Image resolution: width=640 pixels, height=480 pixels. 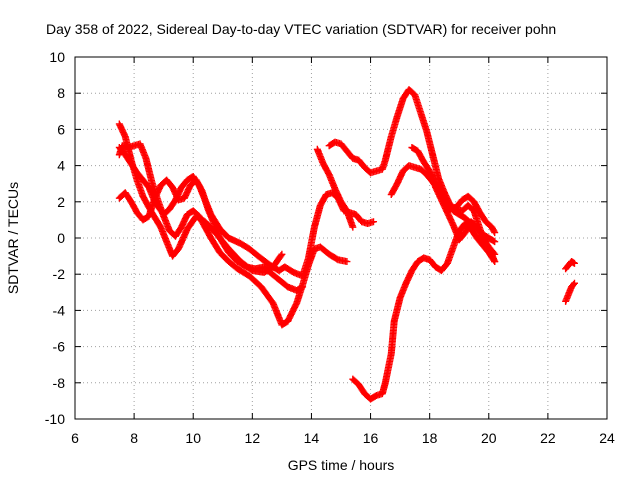 What do you see at coordinates (13, 238) in the screenshot?
I see `y-axis-label: SDTVAR / TECUs` at bounding box center [13, 238].